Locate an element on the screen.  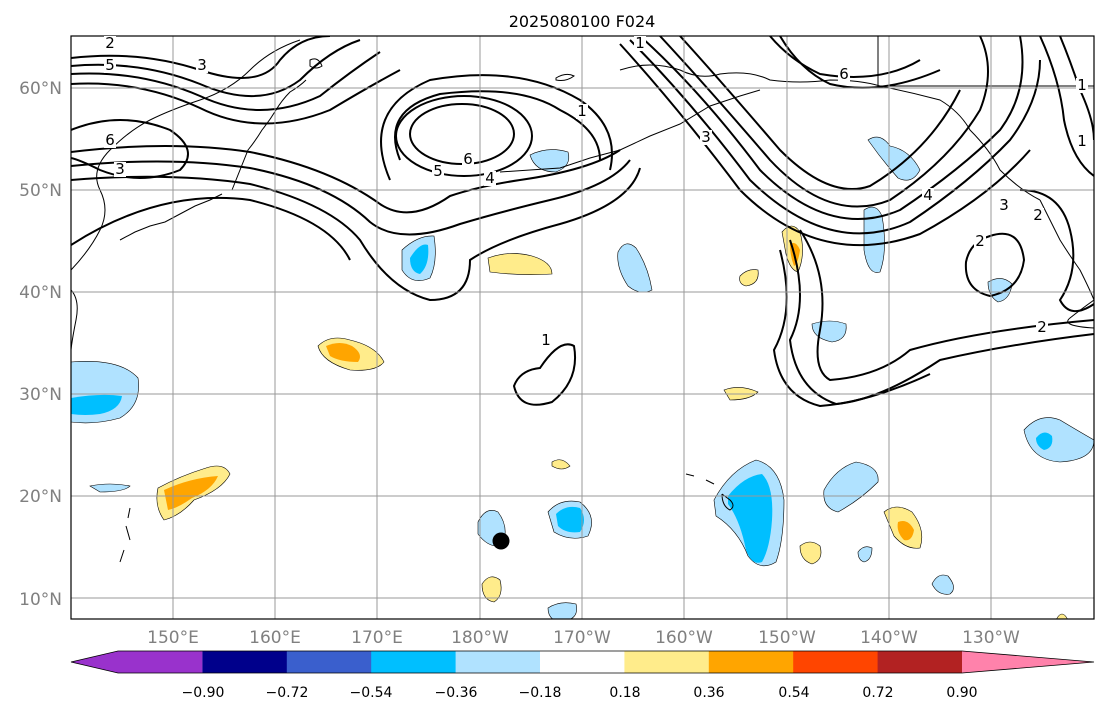
colorbar-tick-label: 0.18 is located at coordinates (624, 693).